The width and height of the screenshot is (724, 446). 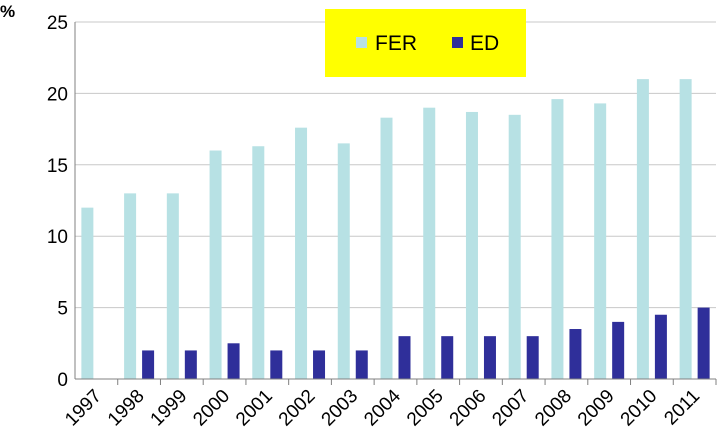 What do you see at coordinates (148, 364) in the screenshot?
I see `bar-ed-1998` at bounding box center [148, 364].